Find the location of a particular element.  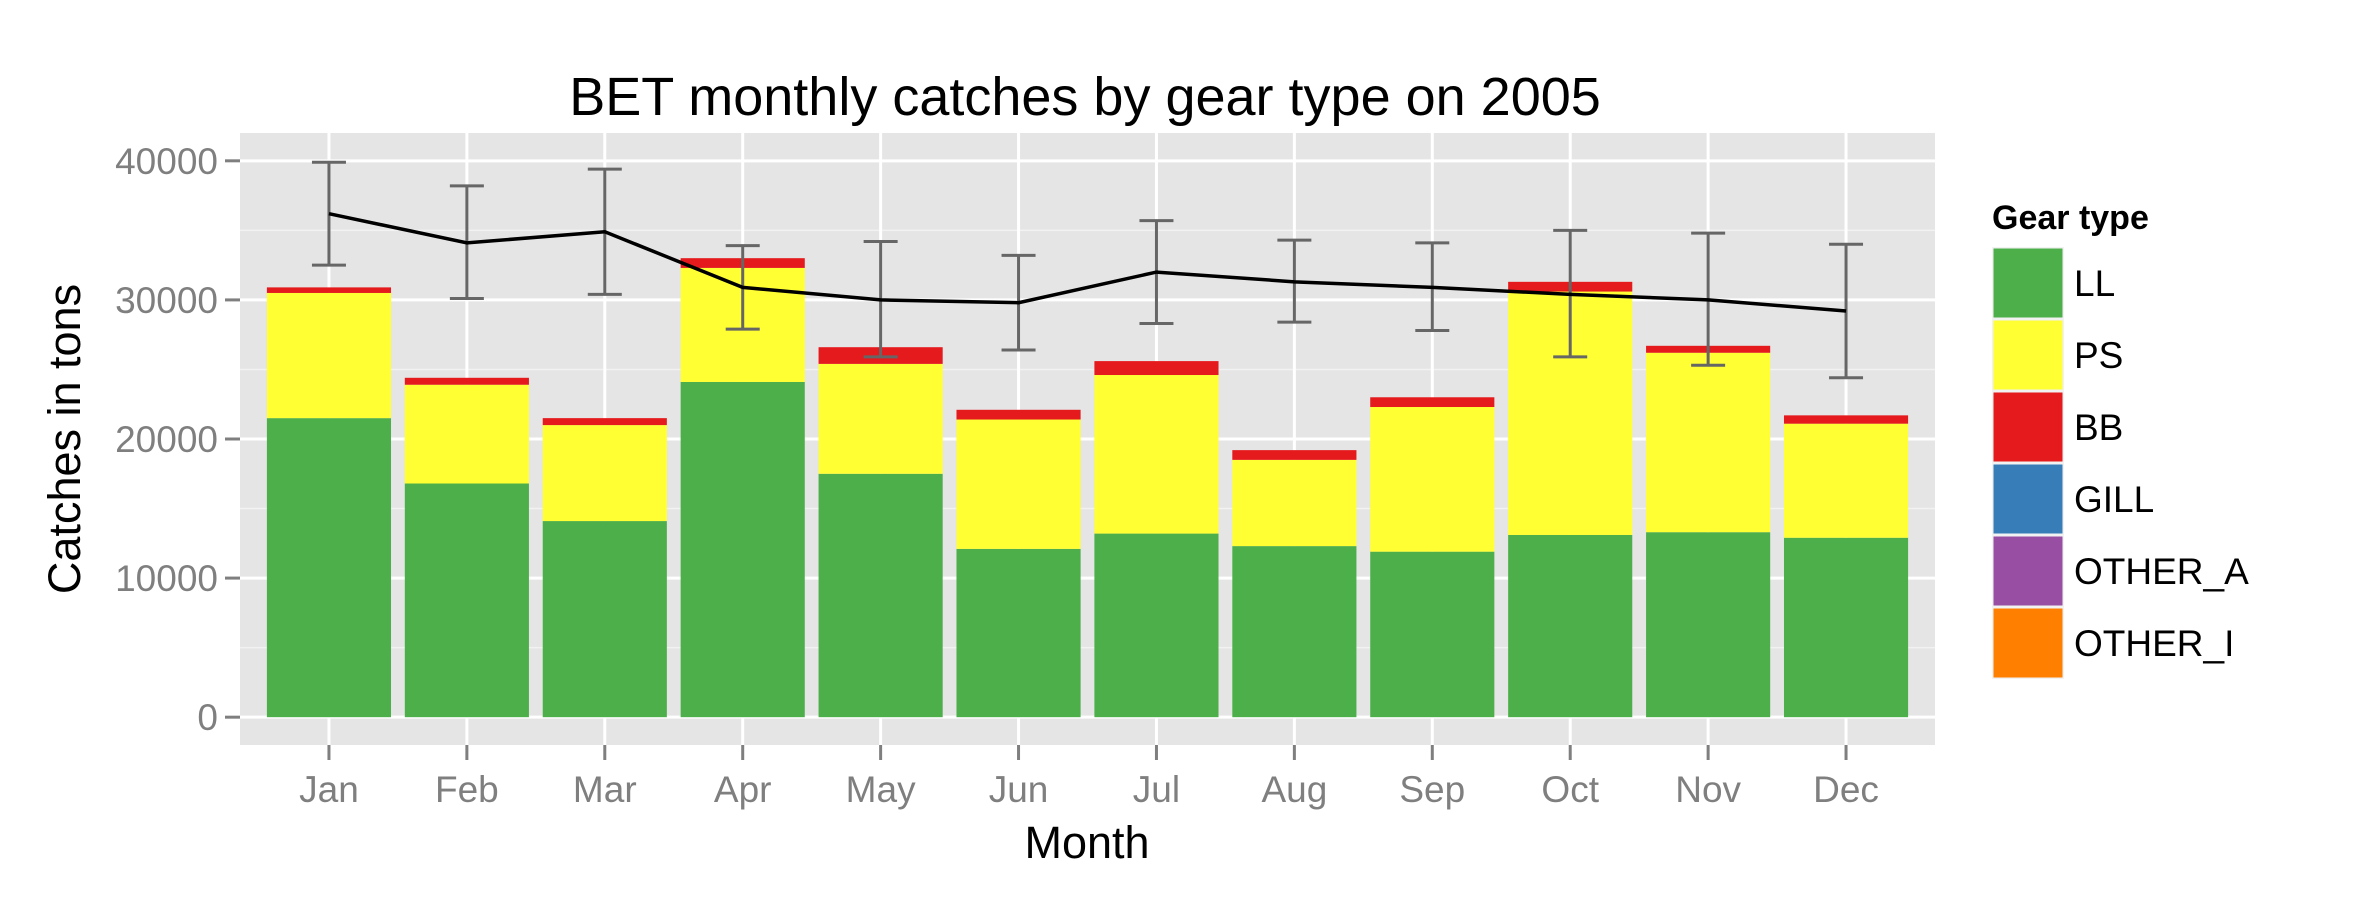

bar-ll-nov is located at coordinates (1708, 625).